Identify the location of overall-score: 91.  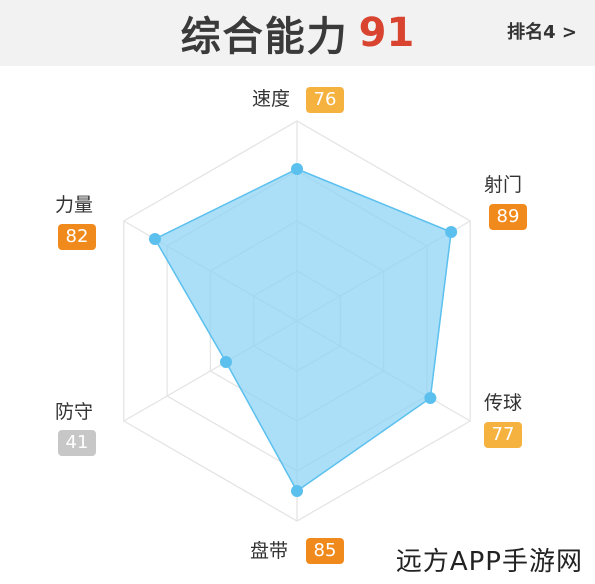
(386, 33).